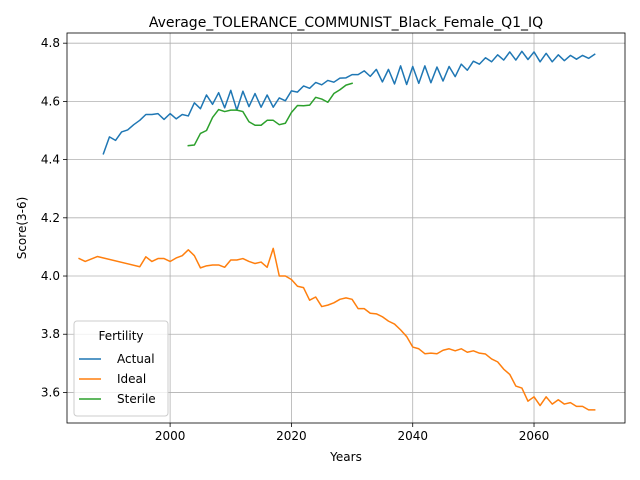  Describe the element at coordinates (50, 160) in the screenshot. I see `y-tick-label: 4.4` at that location.